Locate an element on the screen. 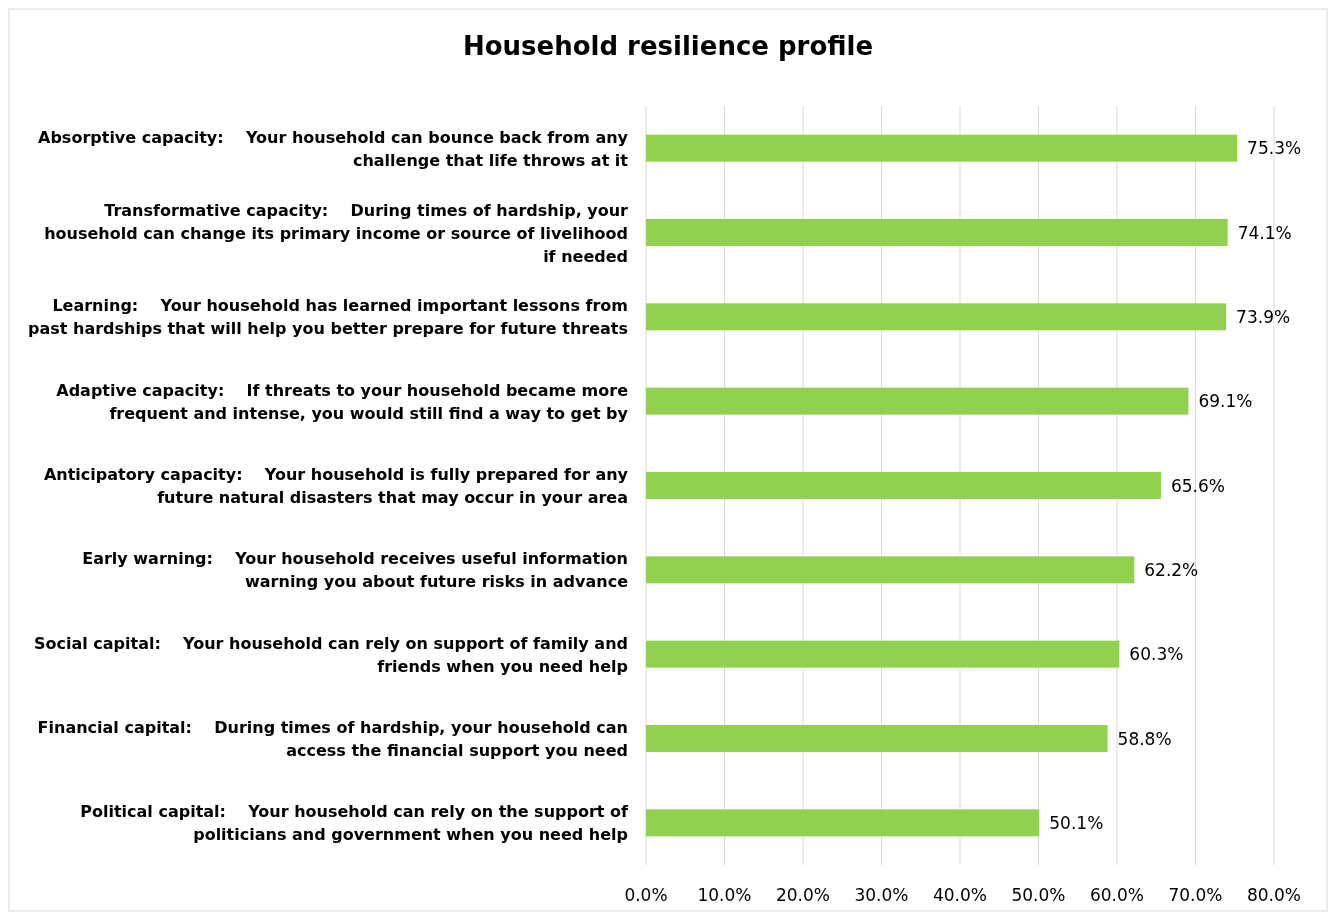 The width and height of the screenshot is (1338, 922). x-tick-label: 40.0% is located at coordinates (960, 895).